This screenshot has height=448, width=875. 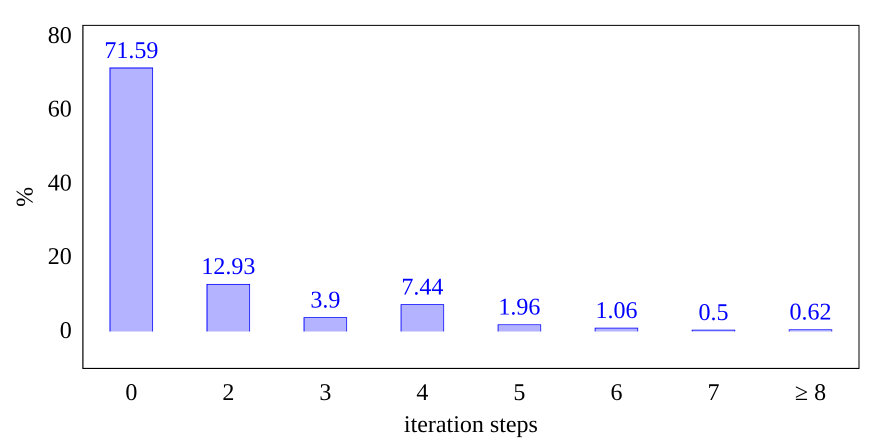 What do you see at coordinates (66, 331) in the screenshot?
I see `y-tick-label: 0` at bounding box center [66, 331].